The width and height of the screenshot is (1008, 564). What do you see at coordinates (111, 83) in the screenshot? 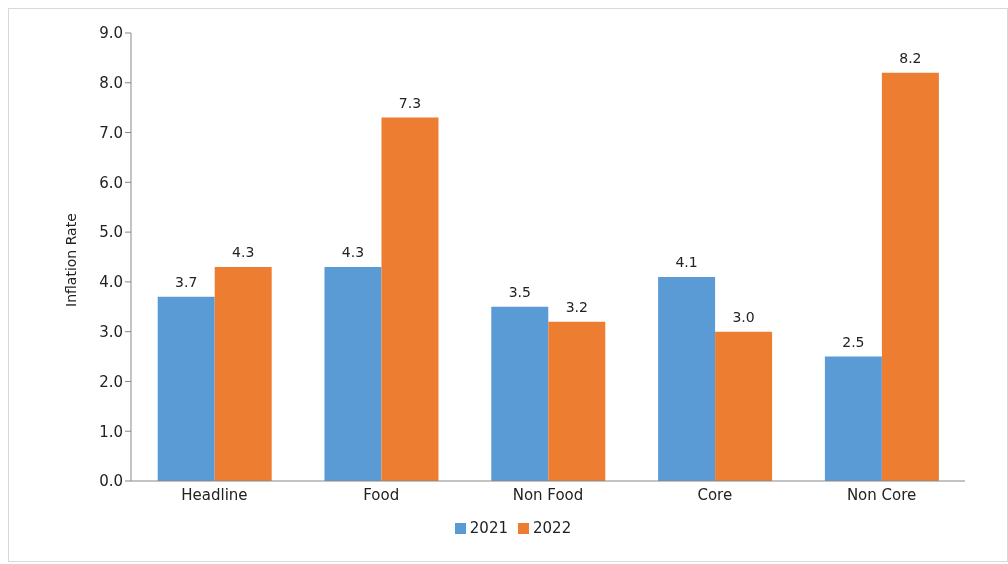
I see `y-tick-label: 8.0` at bounding box center [111, 83].